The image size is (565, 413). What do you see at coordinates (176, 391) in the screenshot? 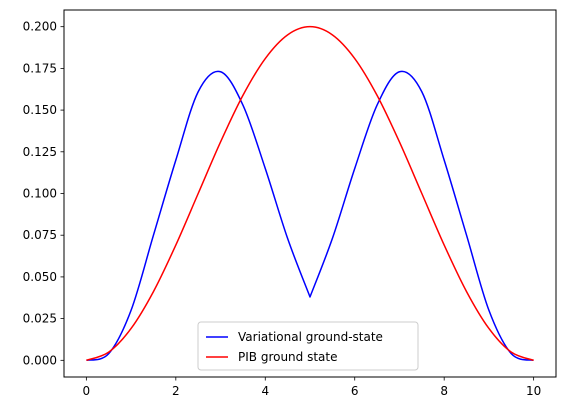
I see `x-tick-label: 2` at bounding box center [176, 391].